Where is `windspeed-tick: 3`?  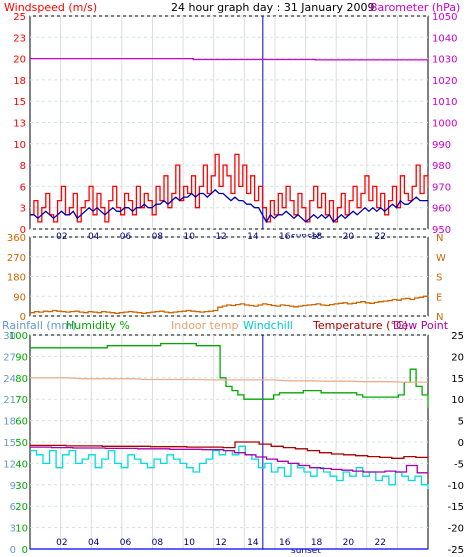 windspeed-tick: 3 is located at coordinates (23, 209).